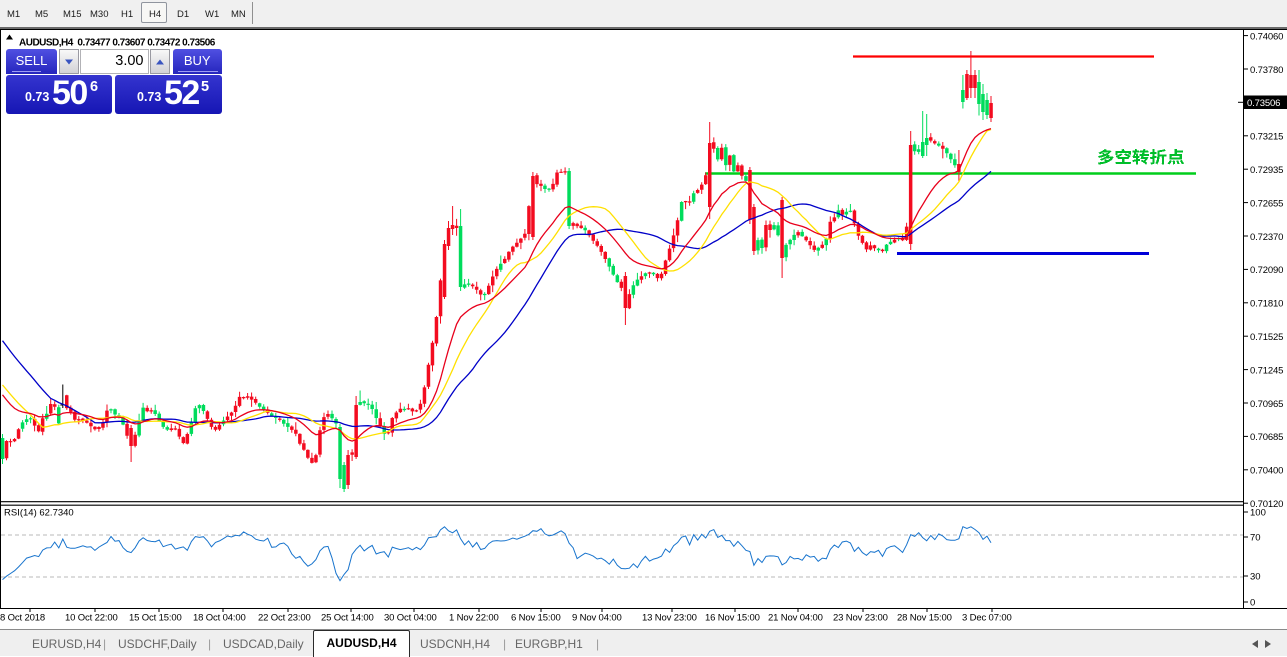 The image size is (1287, 657). Describe the element at coordinates (536, 618) in the screenshot. I see `svg-text: 6 Nov 15:00` at that location.